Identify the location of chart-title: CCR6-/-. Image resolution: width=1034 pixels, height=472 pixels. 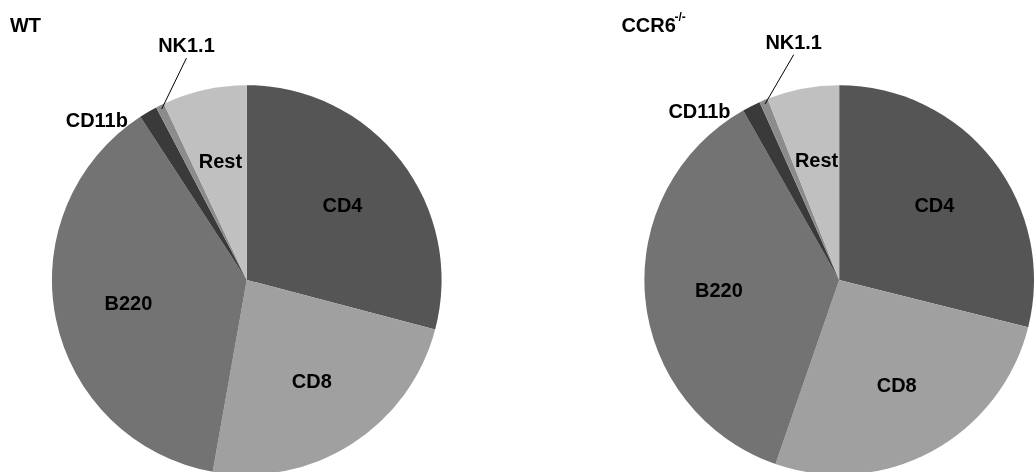
(653, 23).